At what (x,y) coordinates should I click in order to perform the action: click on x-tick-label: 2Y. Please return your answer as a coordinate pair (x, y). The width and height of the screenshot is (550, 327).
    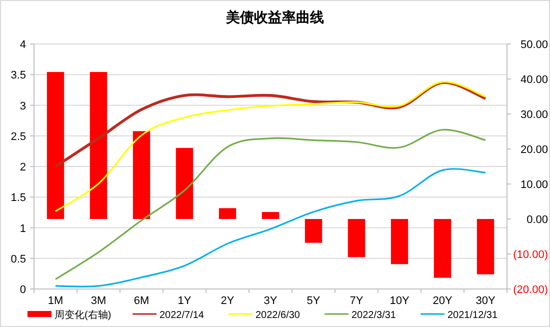
    Looking at the image, I should click on (227, 301).